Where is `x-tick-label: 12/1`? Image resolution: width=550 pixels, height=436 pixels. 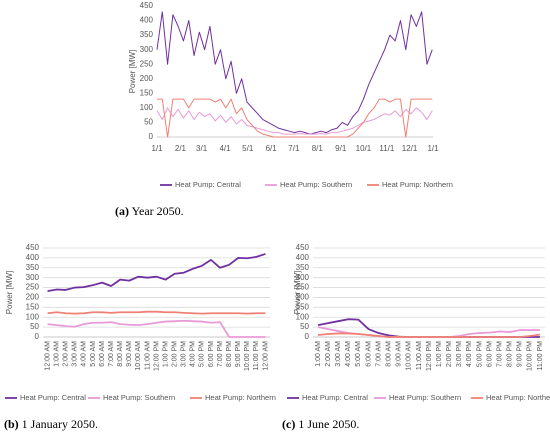
x-tick-label: 12/1 is located at coordinates (410, 148).